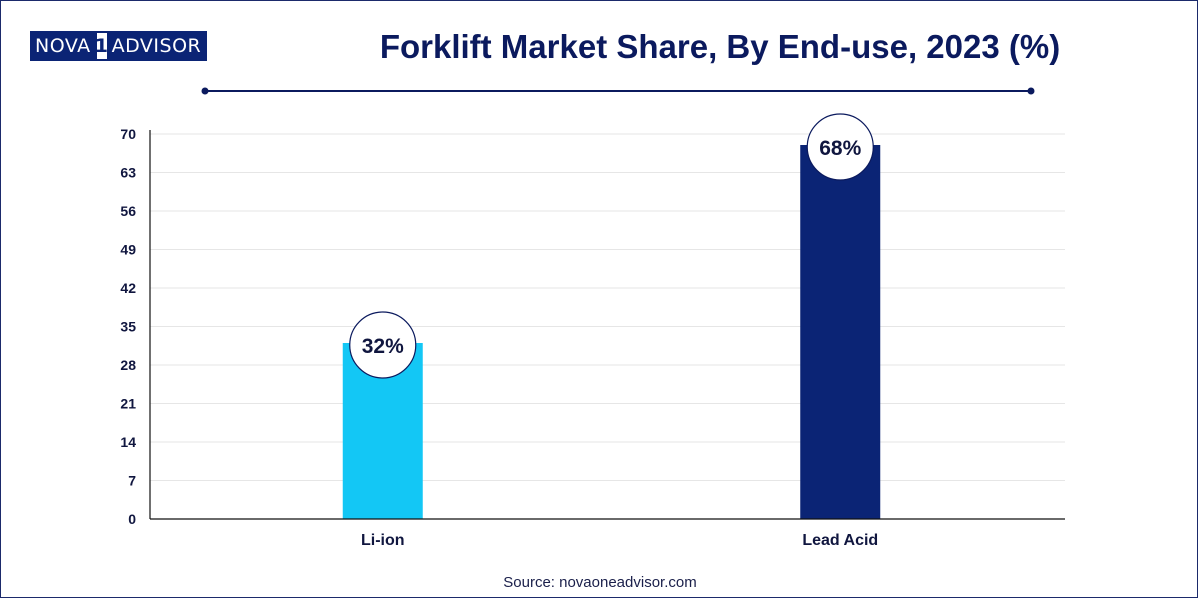 The image size is (1200, 600). Describe the element at coordinates (618, 91) in the screenshot. I see `title-divider` at that location.